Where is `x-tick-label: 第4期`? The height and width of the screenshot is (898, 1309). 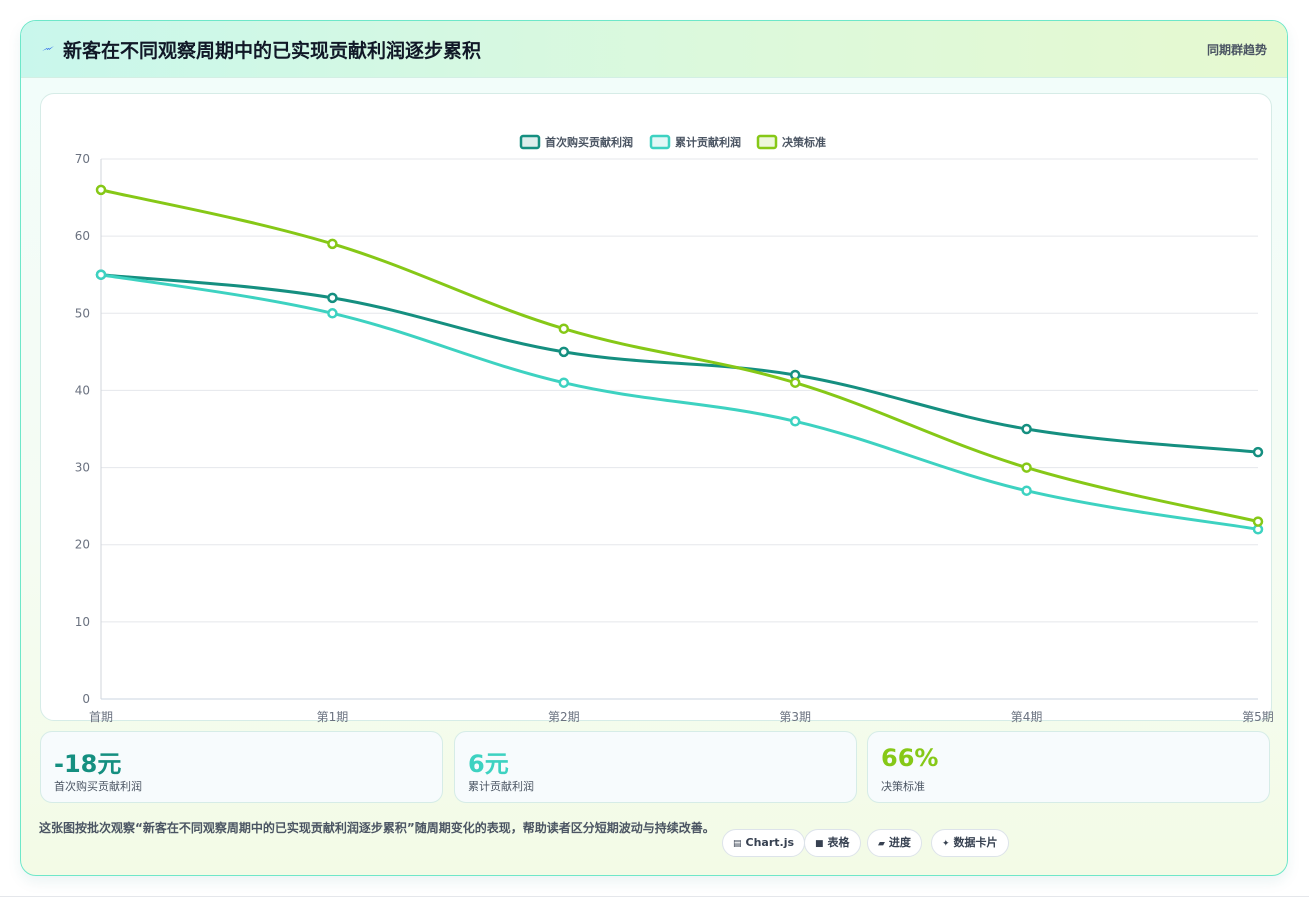 x-tick-label: 第4期 is located at coordinates (1027, 717).